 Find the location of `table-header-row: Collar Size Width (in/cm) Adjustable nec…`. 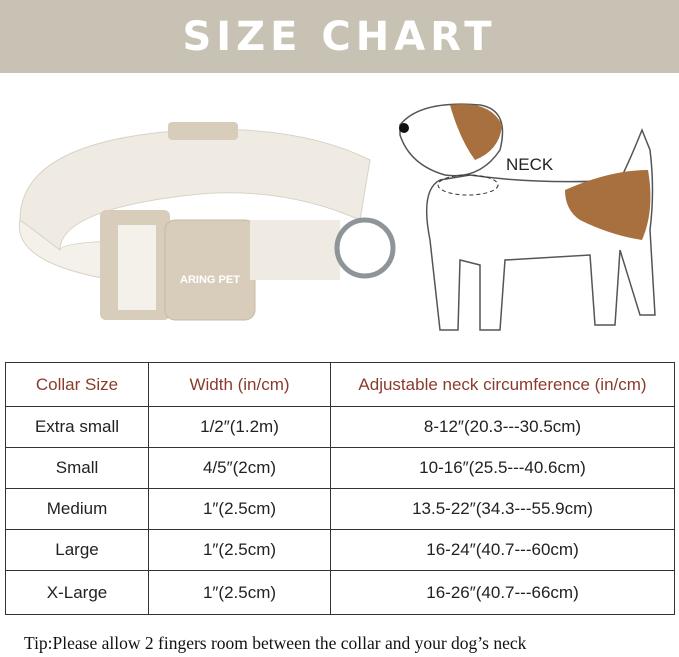

table-header-row: Collar Size Width (in/cm) Adjustable nec… is located at coordinates (340, 384).